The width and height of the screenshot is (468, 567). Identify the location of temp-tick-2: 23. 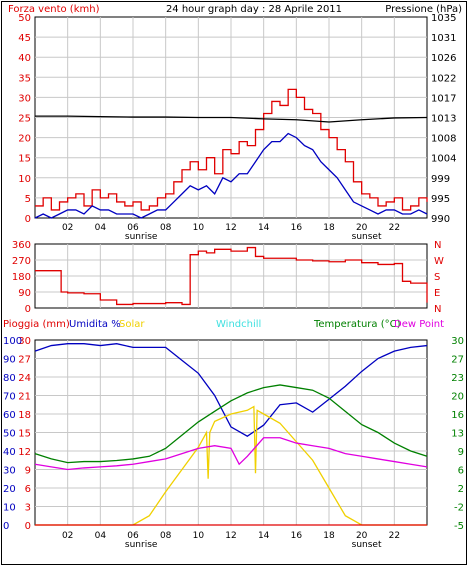
(457, 378).